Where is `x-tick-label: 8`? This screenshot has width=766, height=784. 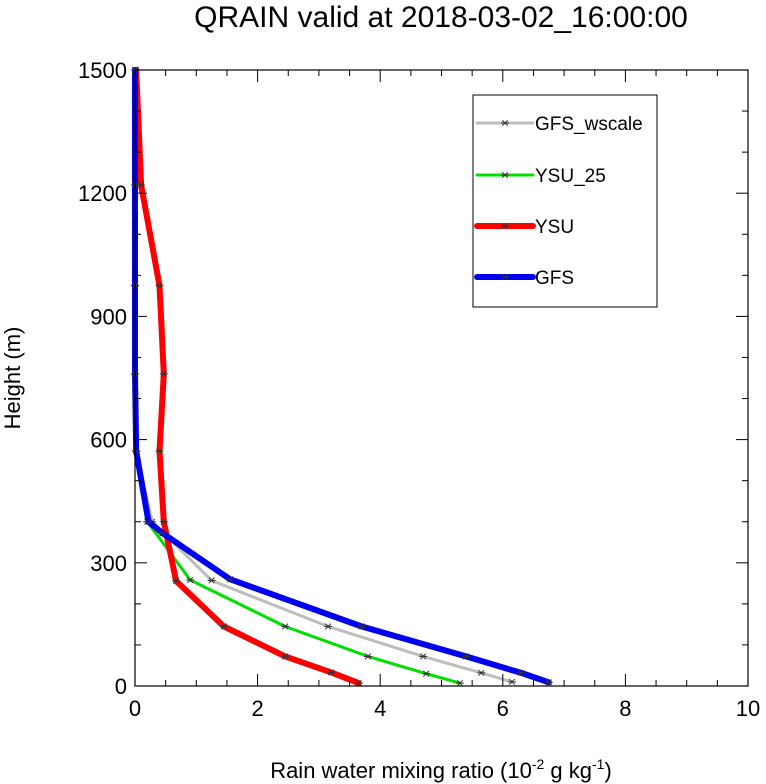
x-tick-label: 8 is located at coordinates (625, 708).